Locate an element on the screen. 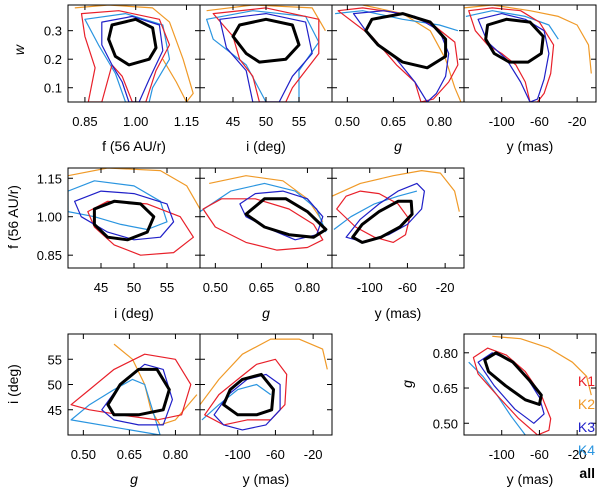 The width and height of the screenshot is (600, 488). panel-f-g: 0.50 0.65 0.80 is located at coordinates (266, 231).